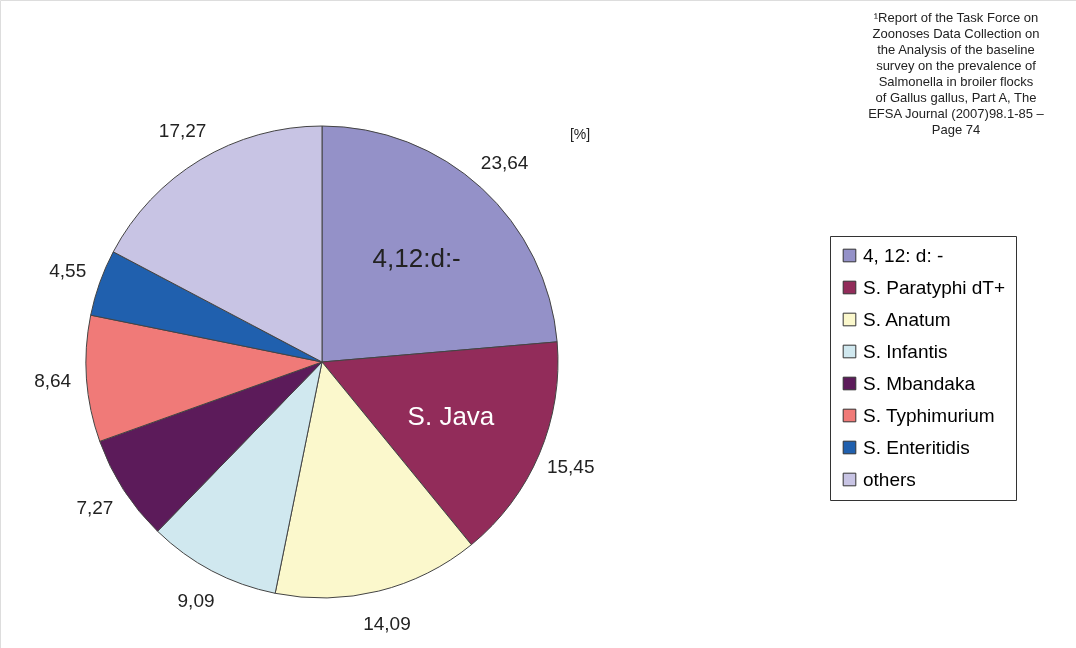 This screenshot has width=1076, height=648. Describe the element at coordinates (889, 479) in the screenshot. I see `legend-label: others` at that location.